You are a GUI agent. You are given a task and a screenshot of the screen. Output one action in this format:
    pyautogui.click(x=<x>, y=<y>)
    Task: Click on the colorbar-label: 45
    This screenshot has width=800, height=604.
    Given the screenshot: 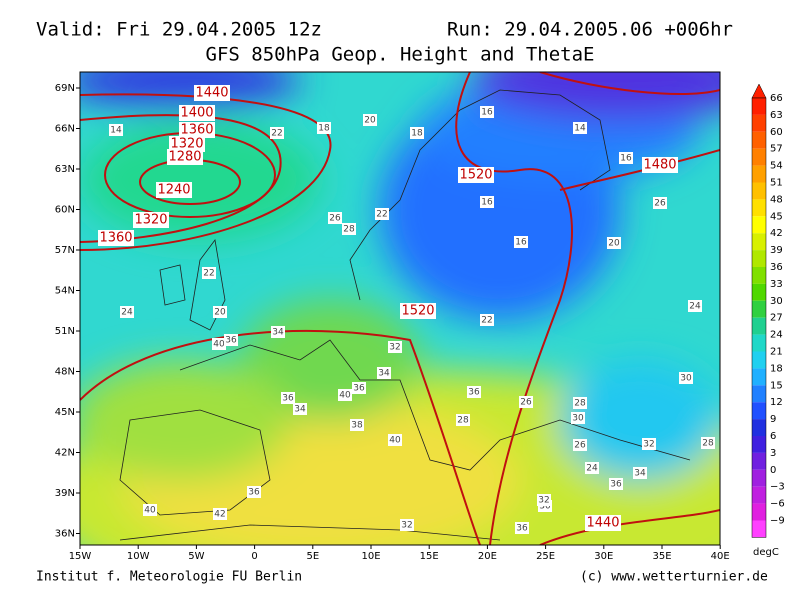 What is the action you would take?
    pyautogui.click(x=776, y=216)
    